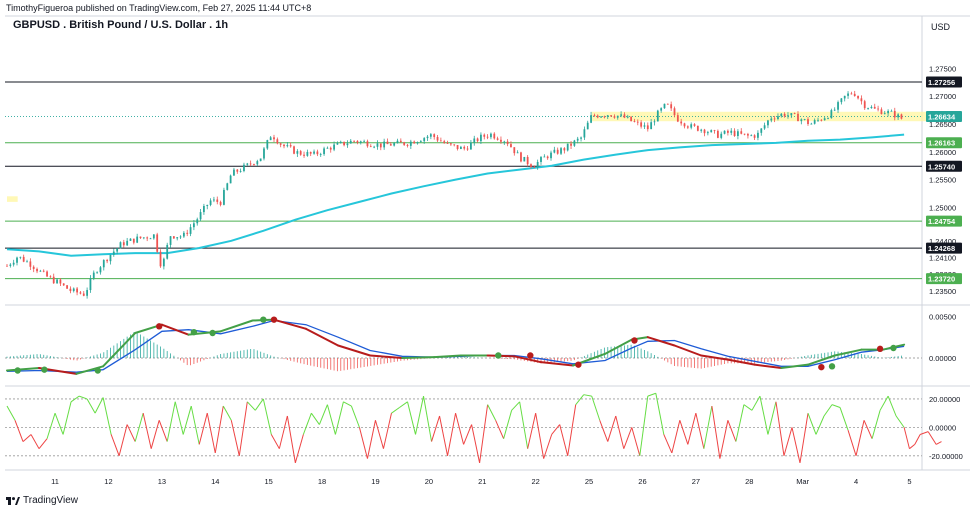 Image resolution: width=975 pixels, height=511 pixels. What do you see at coordinates (944, 143) in the screenshot?
I see `price-label-box` at bounding box center [944, 143].